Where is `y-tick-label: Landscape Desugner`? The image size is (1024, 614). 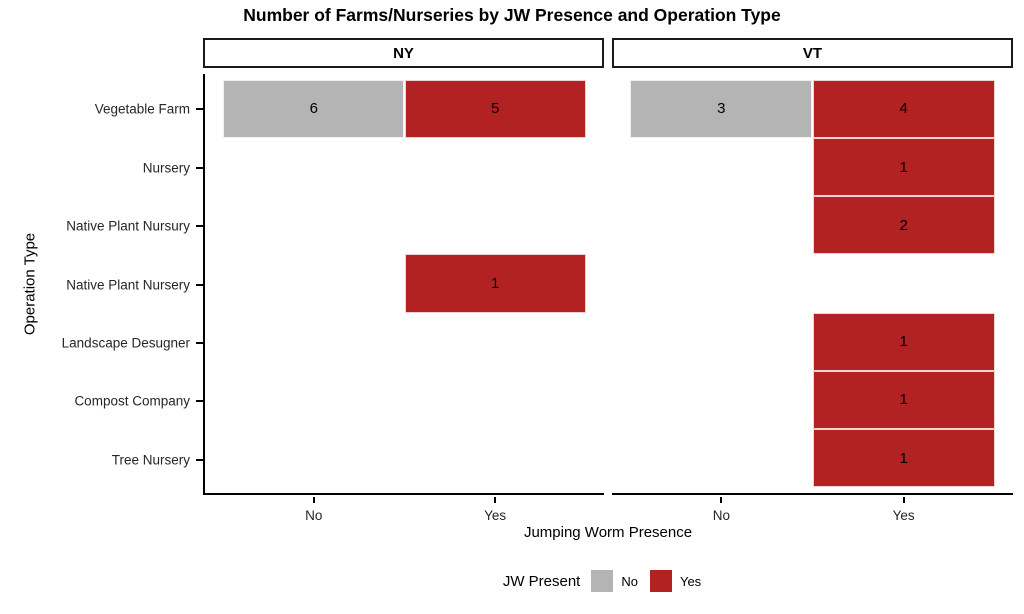 y-tick-label: Landscape Desugner is located at coordinates (125, 343).